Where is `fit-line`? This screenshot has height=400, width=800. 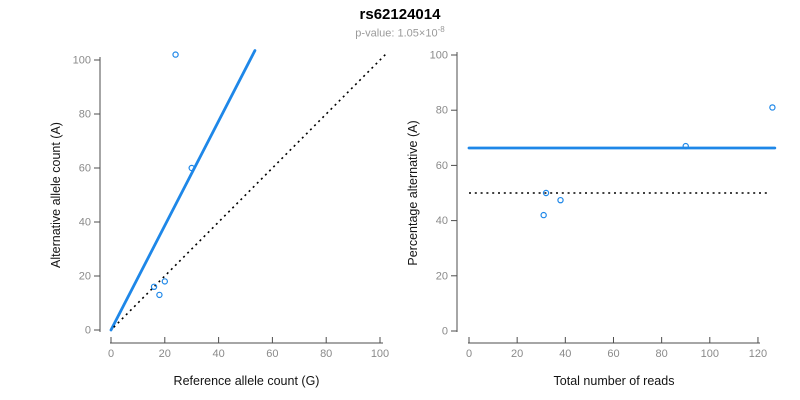
fit-line is located at coordinates (183, 190).